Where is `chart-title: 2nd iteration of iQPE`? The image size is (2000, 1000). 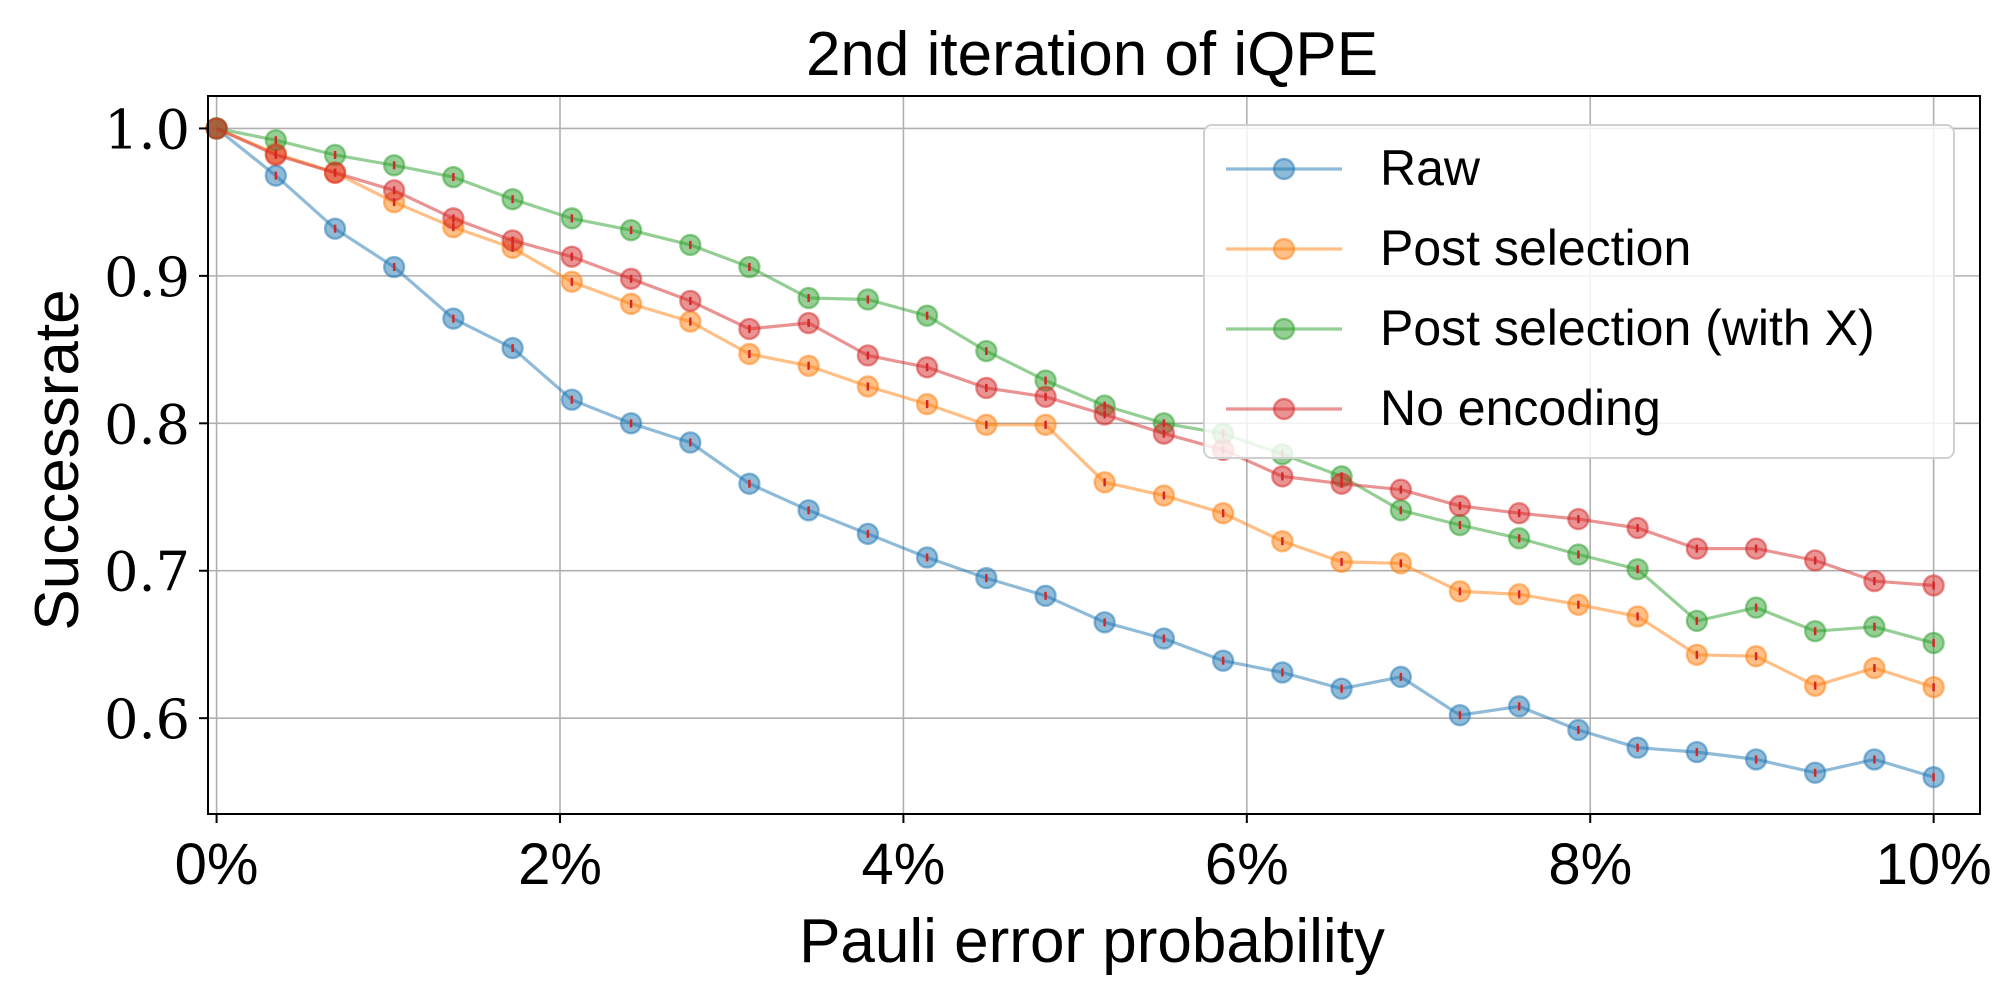
chart-title: 2nd iteration of iQPE is located at coordinates (1092, 54).